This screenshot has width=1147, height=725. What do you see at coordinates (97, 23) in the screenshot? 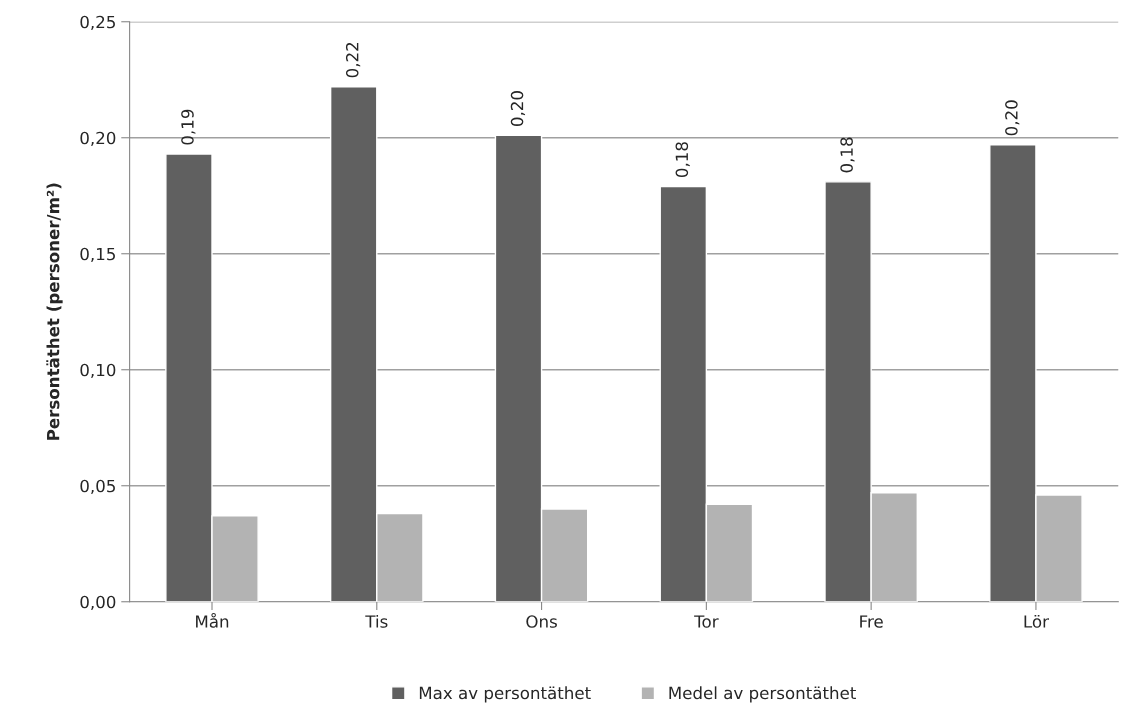
I see `y-tick-label: 0,25` at bounding box center [97, 23].